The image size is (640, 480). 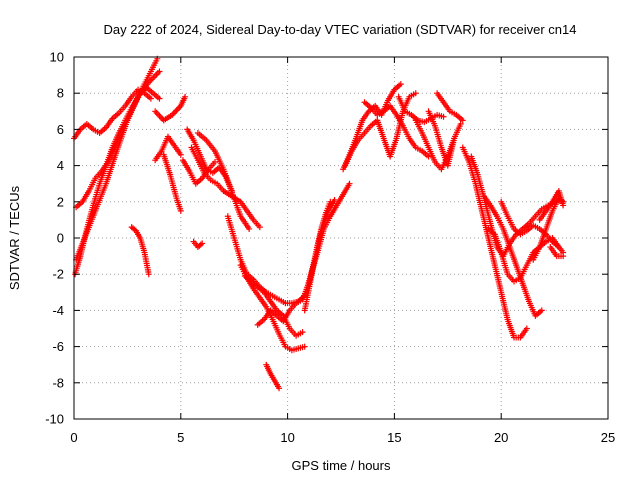 I want to click on series-sat-z, so click(x=444, y=138).